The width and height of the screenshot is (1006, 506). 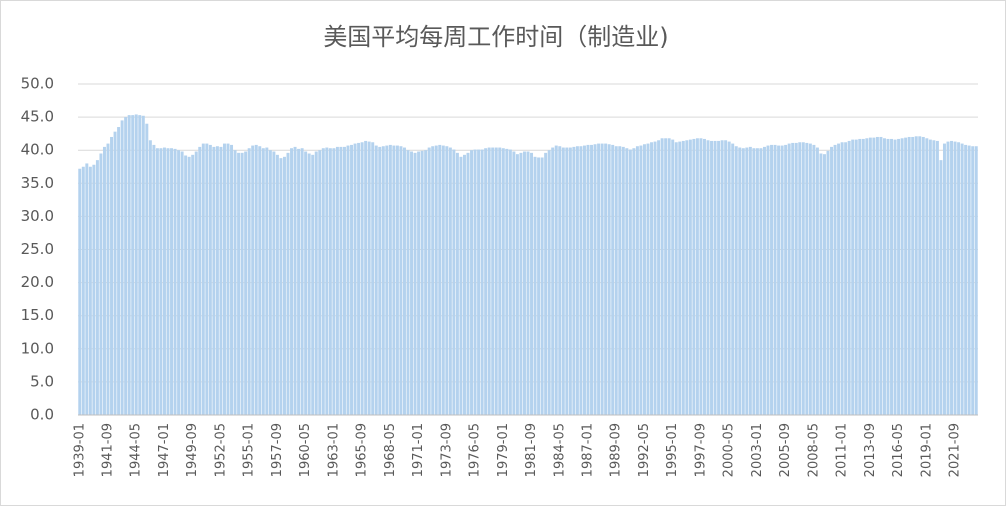 What do you see at coordinates (418, 450) in the screenshot?
I see `x-tick-label: 1971-01` at bounding box center [418, 450].